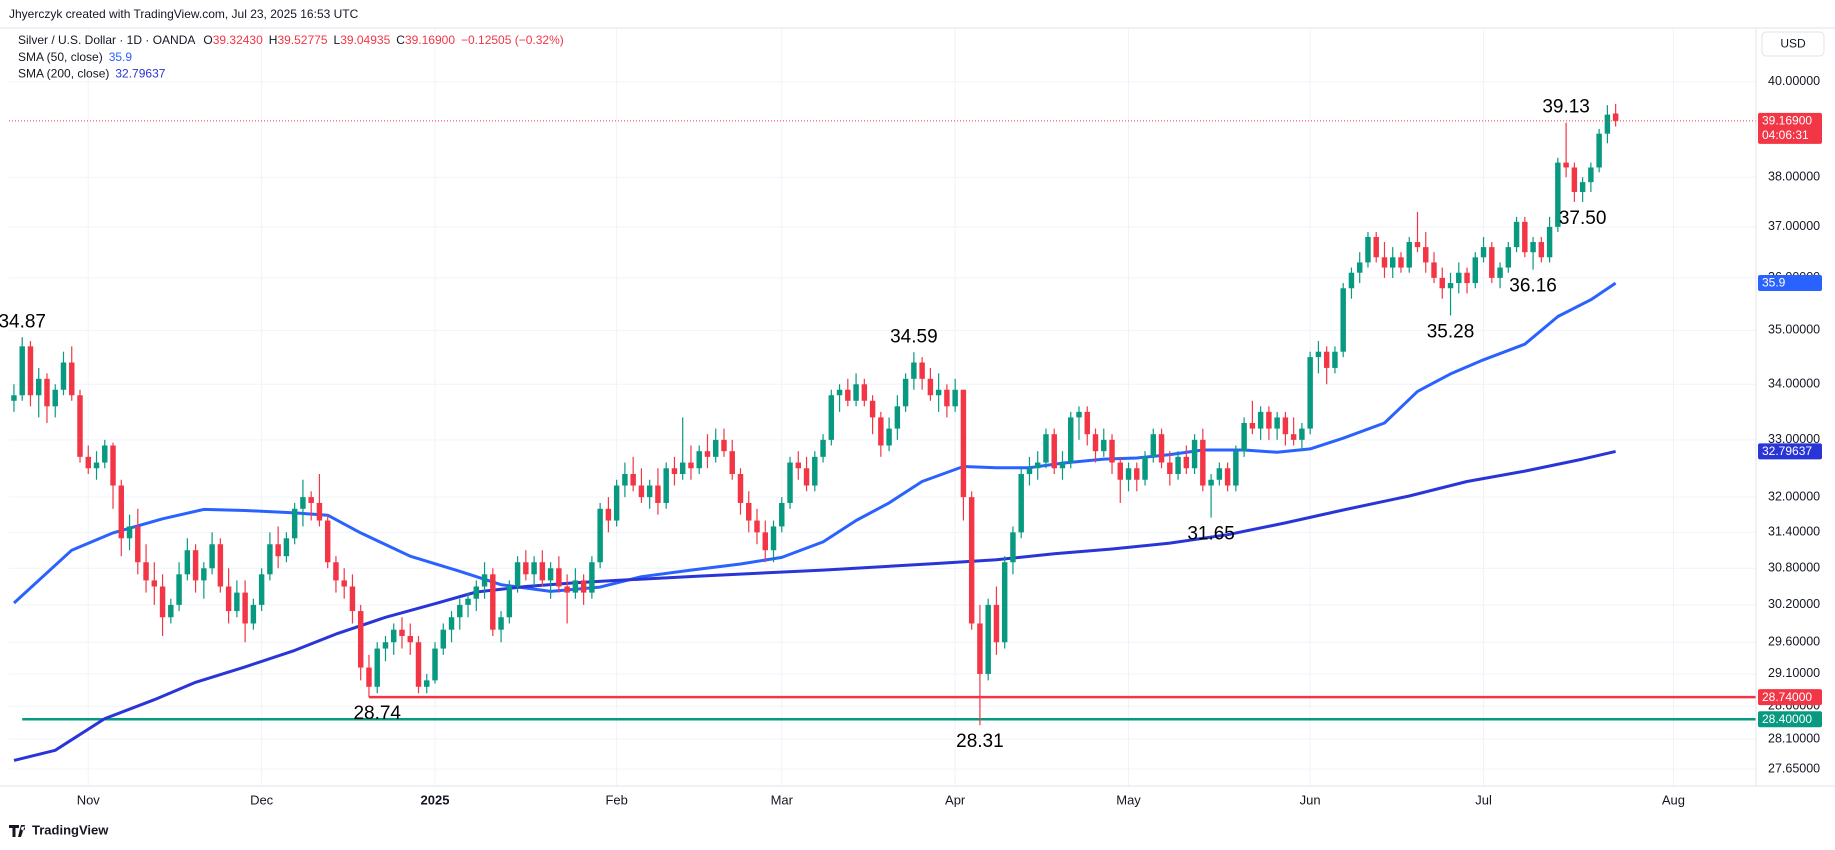 The height and width of the screenshot is (850, 1835). What do you see at coordinates (1794, 604) in the screenshot?
I see `y-tick-label: 30.20000` at bounding box center [1794, 604].